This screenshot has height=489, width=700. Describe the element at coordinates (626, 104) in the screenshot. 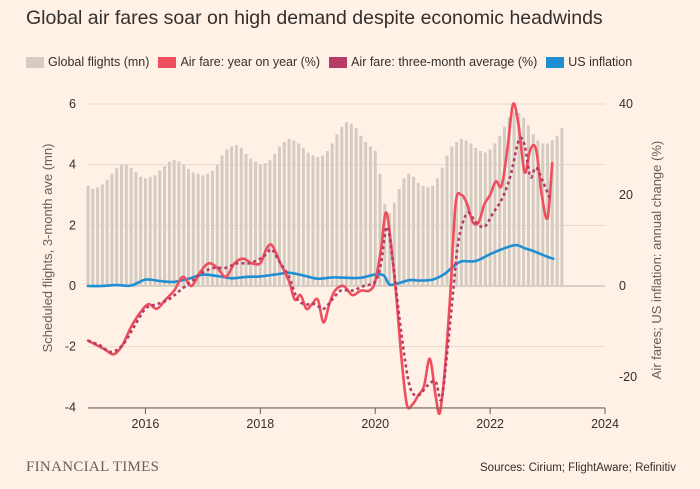

I see `right-tick-label: 40` at that location.